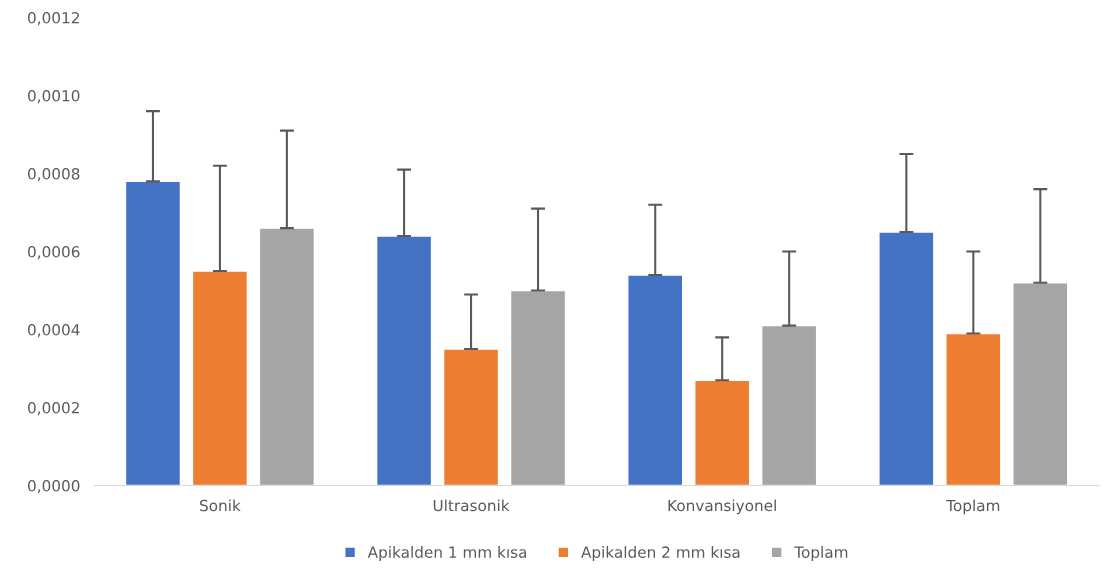 The width and height of the screenshot is (1110, 585). I want to click on legend-label: Apikalden 2 mm kısa, so click(660, 553).